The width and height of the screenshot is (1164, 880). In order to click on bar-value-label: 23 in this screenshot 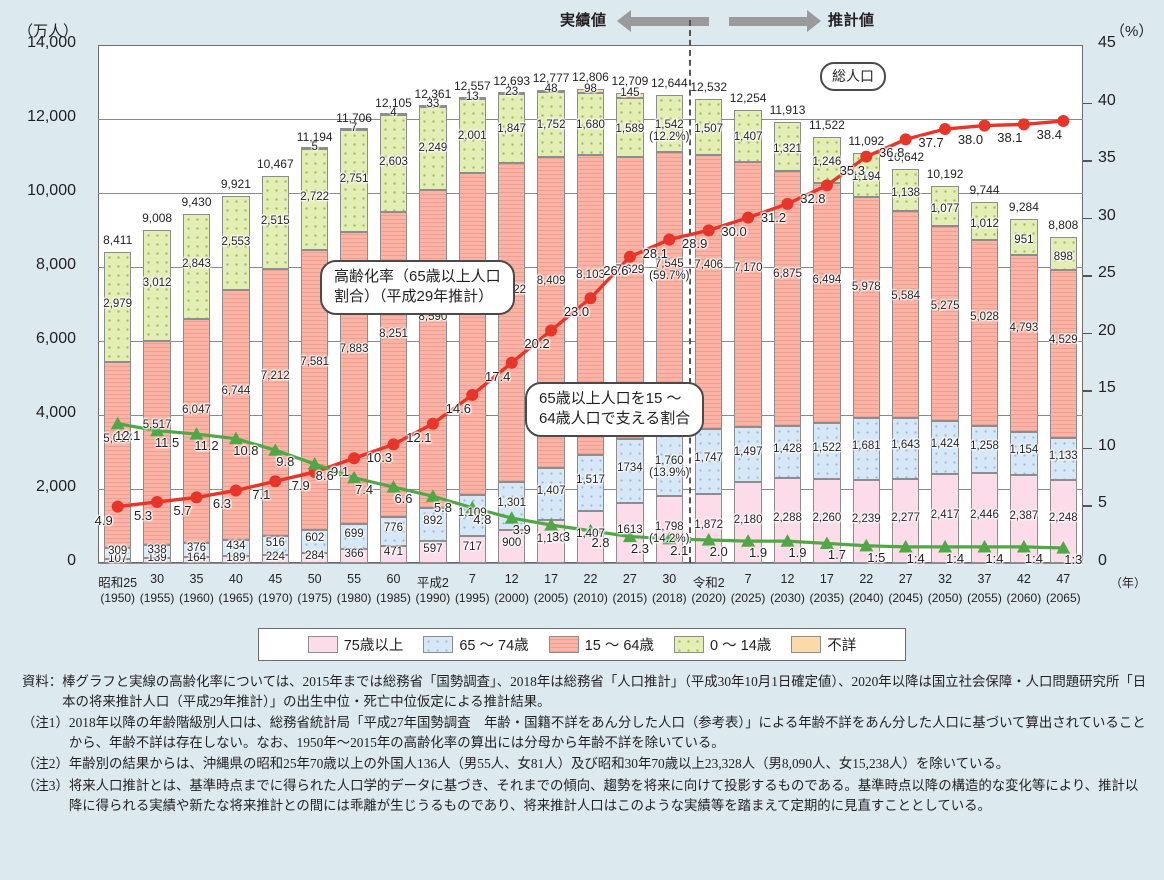, I will do `click(512, 91)`.